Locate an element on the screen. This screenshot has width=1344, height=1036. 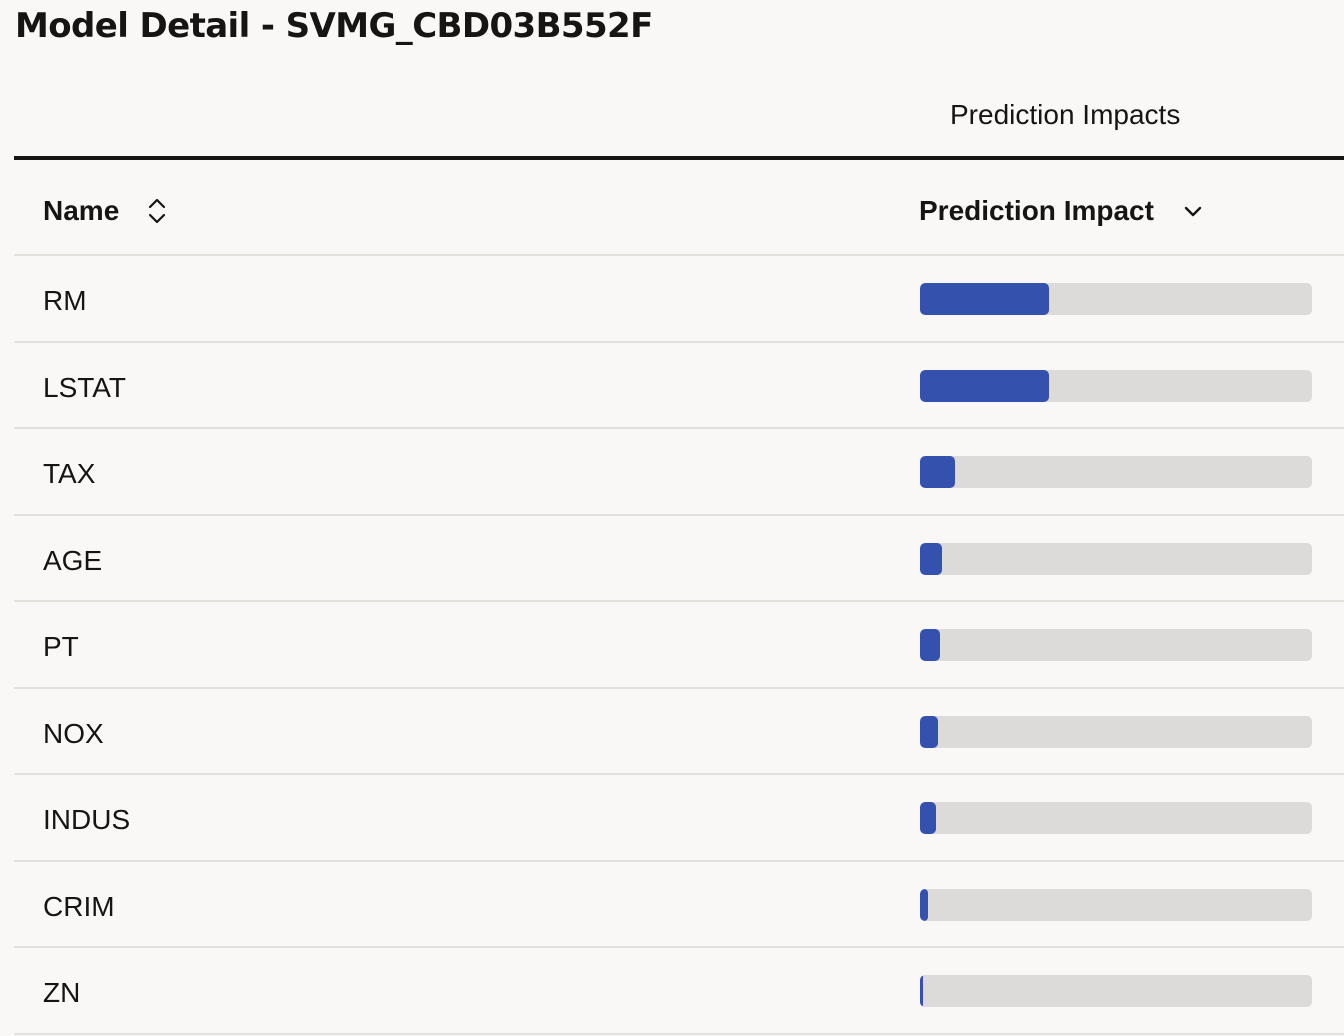
feature-name: NOX is located at coordinates (73, 733).